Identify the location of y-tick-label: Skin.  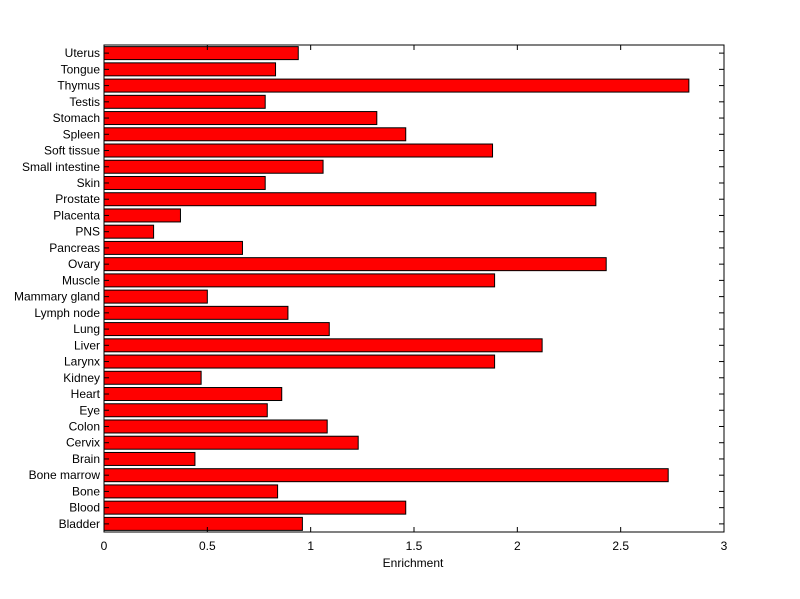
(88, 183).